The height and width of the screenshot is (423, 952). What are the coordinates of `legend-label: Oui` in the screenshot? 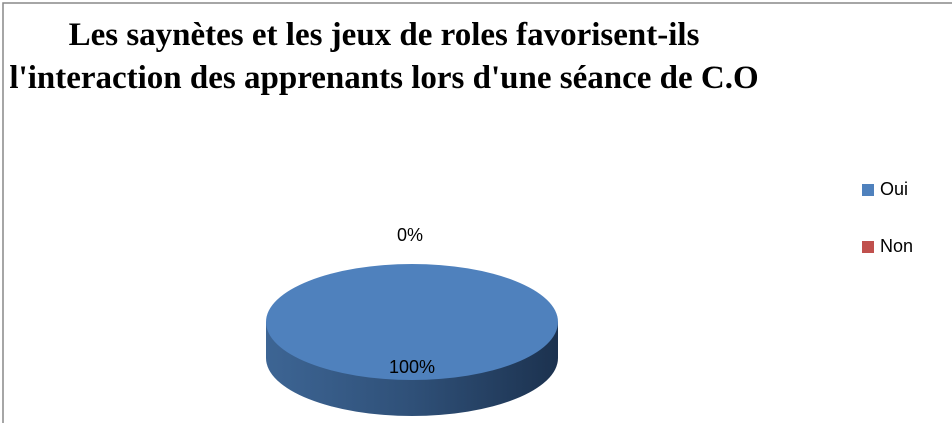 It's located at (894, 189).